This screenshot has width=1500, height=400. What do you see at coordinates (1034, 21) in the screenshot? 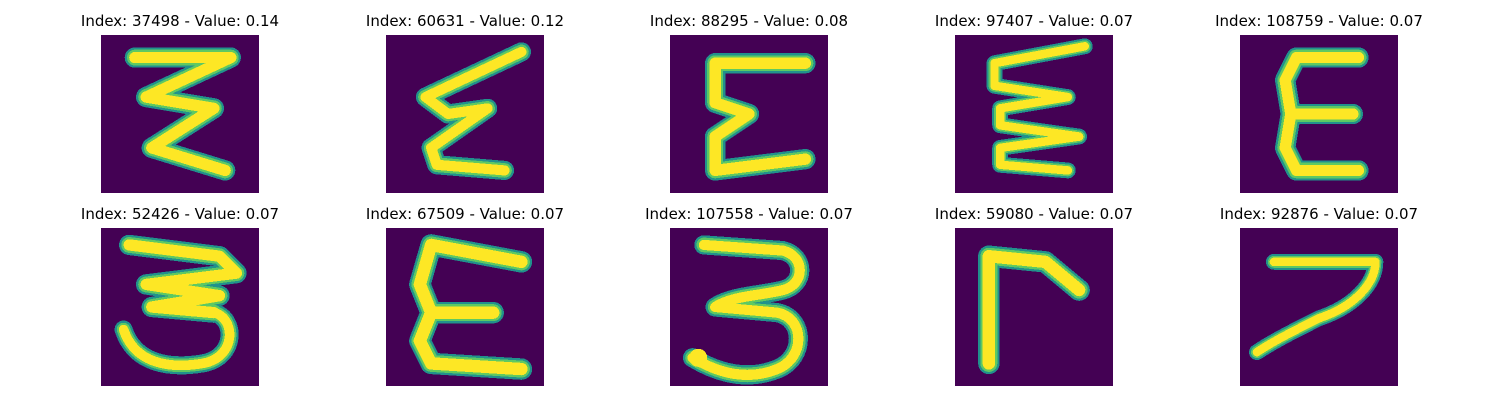
I see `panel-title: Index: 97407 - Value: 0.07` at bounding box center [1034, 21].